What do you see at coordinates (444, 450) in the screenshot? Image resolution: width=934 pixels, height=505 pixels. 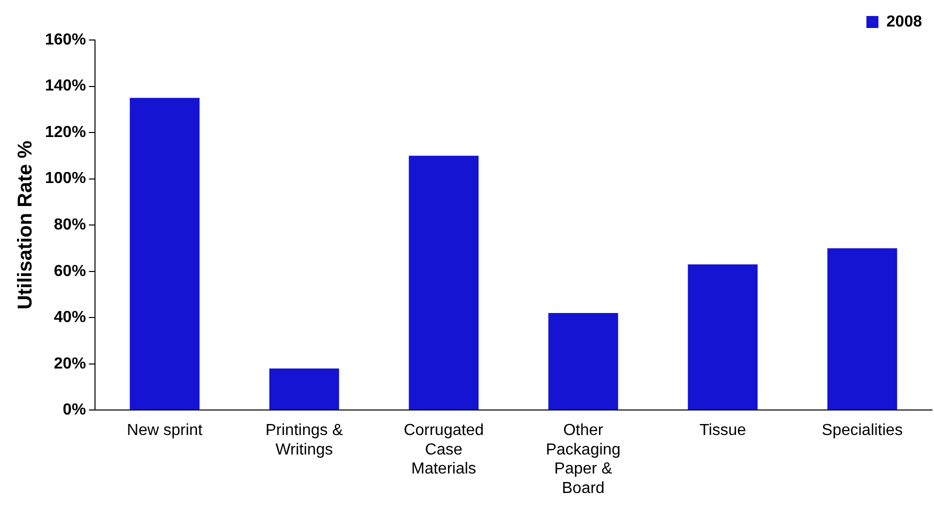 I see `x-tick-label: Corrugated Case Materials` at bounding box center [444, 450].